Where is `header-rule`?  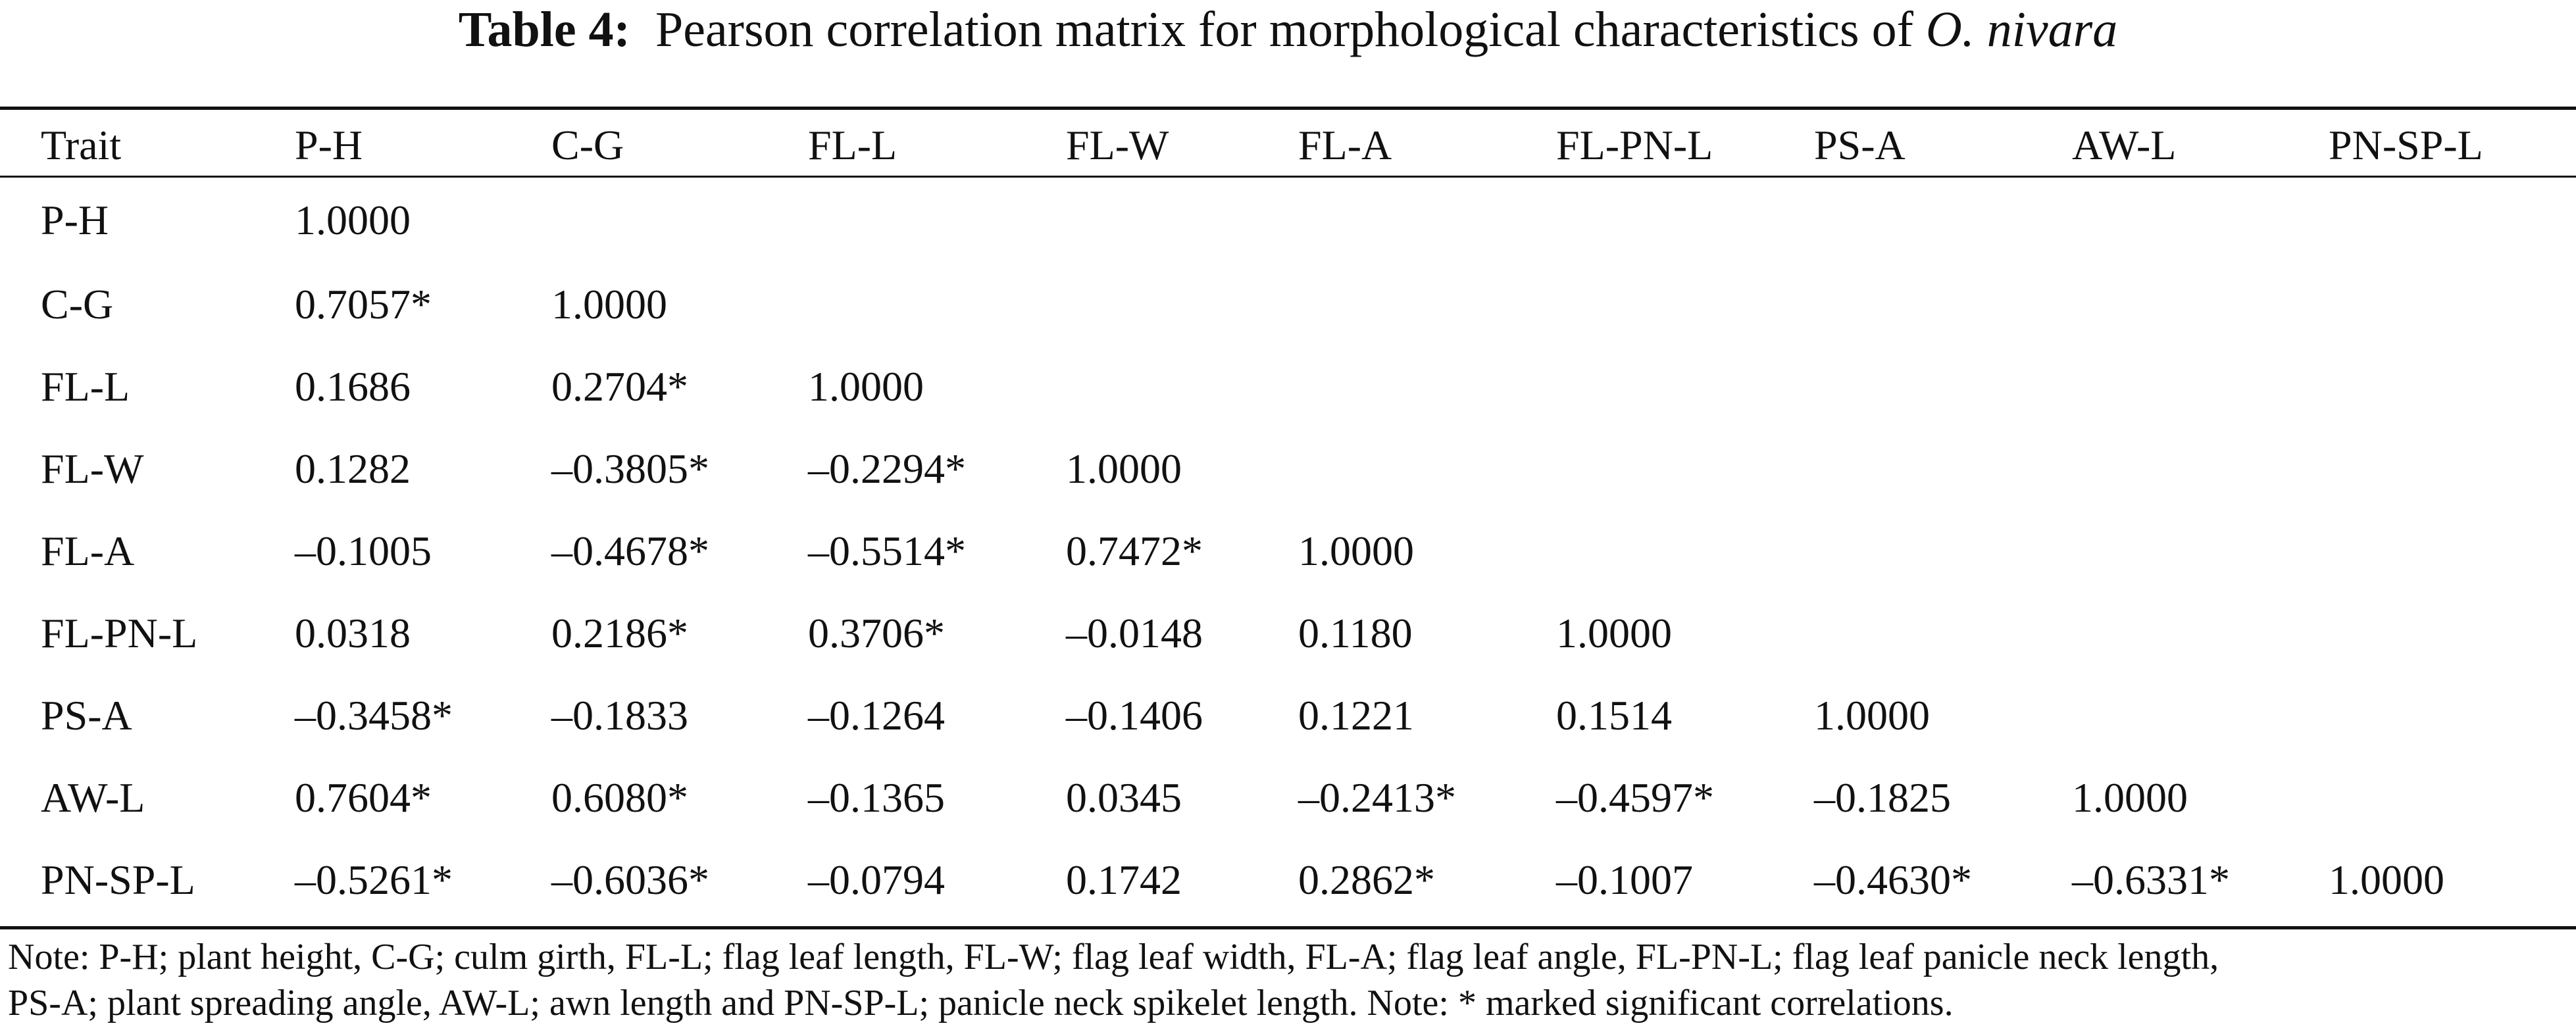 header-rule is located at coordinates (1288, 177).